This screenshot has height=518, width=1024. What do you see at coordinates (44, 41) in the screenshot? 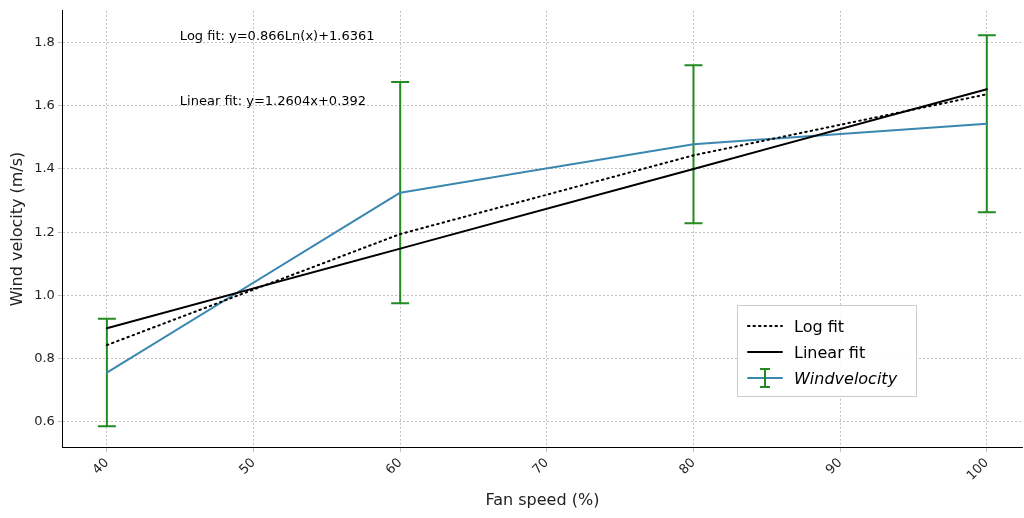
I see `y-tick-label: 1.8` at bounding box center [44, 41].